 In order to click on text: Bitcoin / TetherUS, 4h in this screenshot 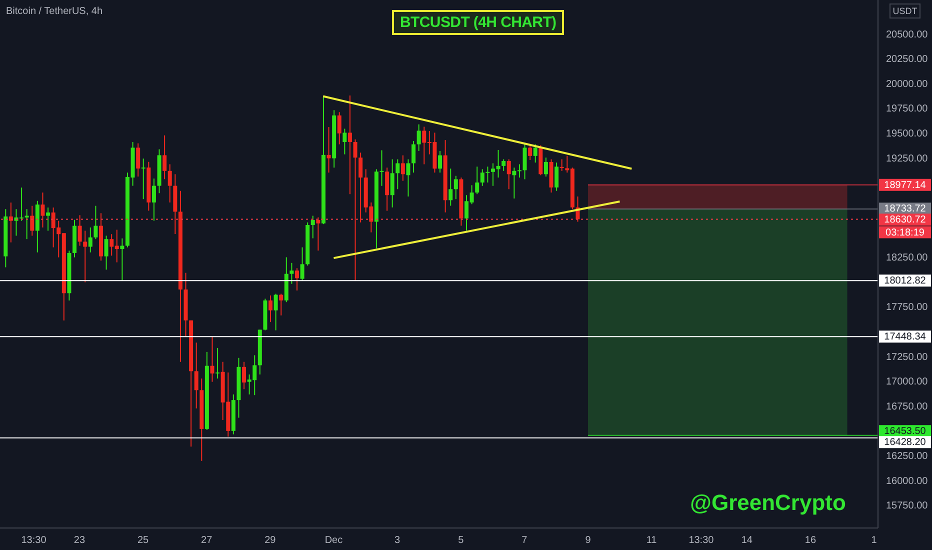, I will do `click(54, 11)`.